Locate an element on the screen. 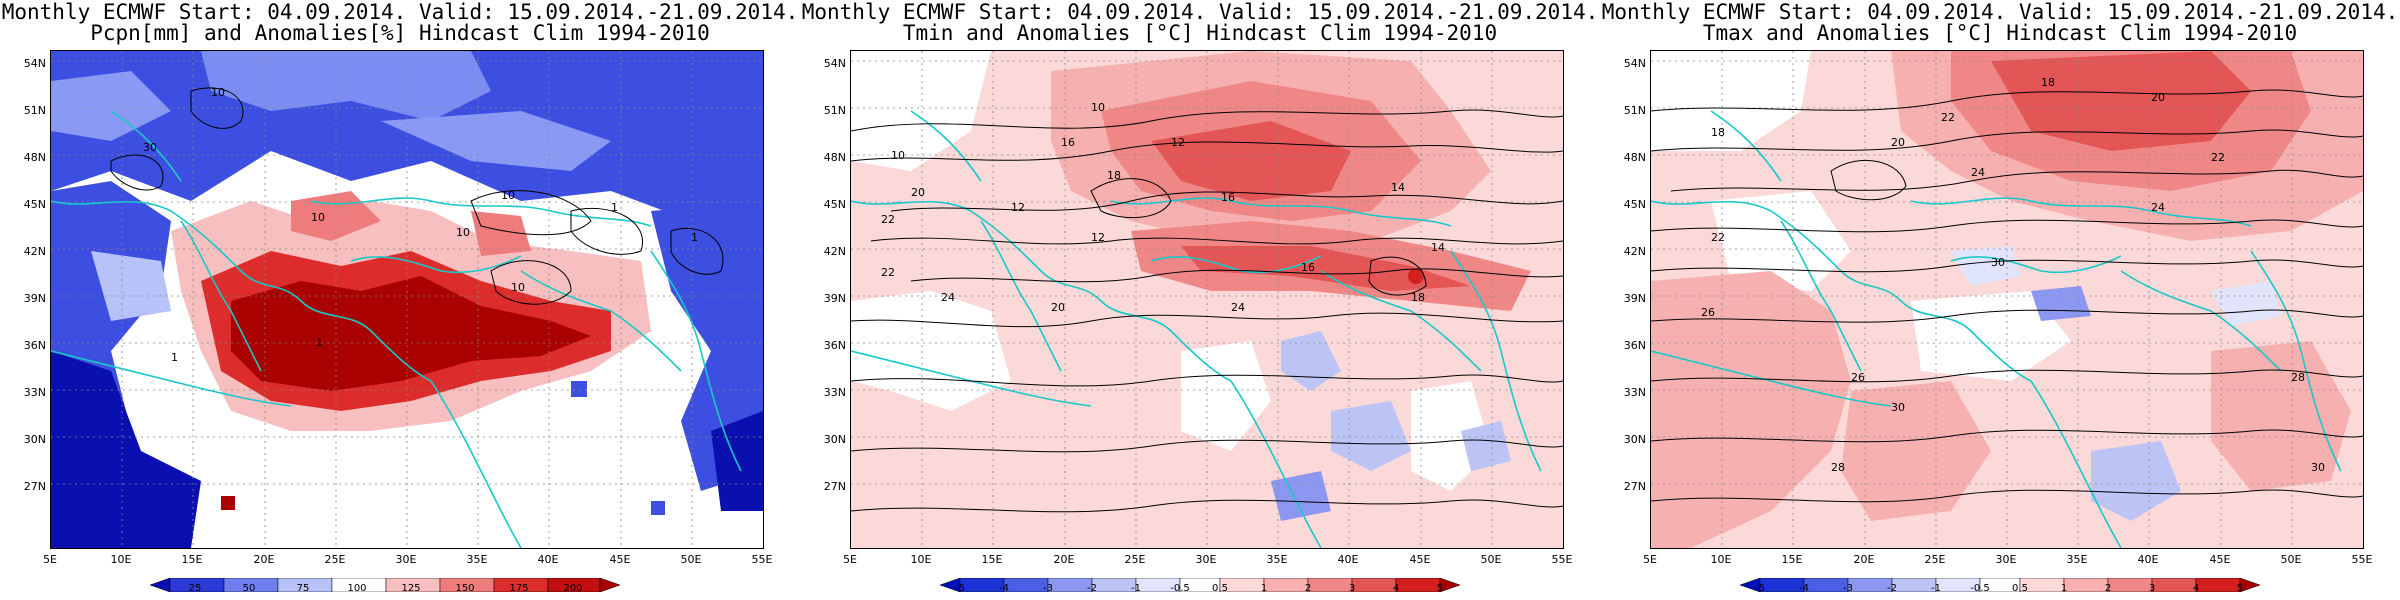 Image resolution: width=2400 pixels, height=600 pixels. lat-label: 45N is located at coordinates (834, 204).